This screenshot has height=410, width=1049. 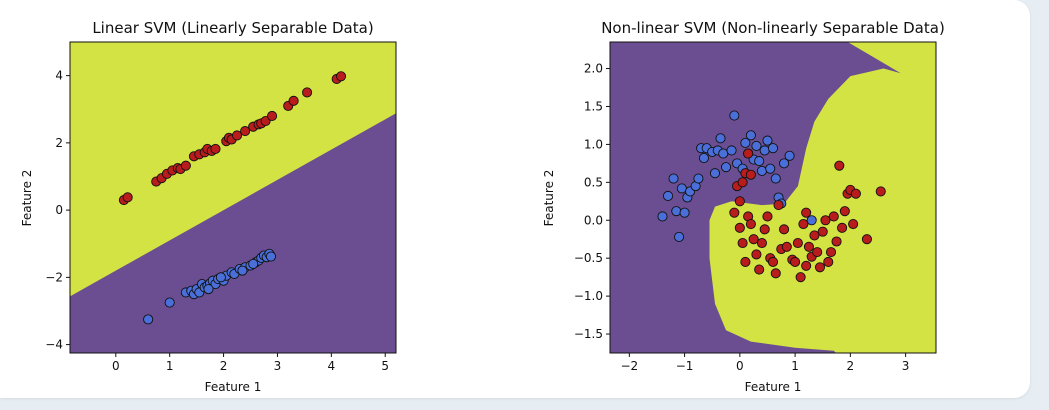 What do you see at coordinates (685, 366) in the screenshot?
I see `x-tick-label: −1` at bounding box center [685, 366].